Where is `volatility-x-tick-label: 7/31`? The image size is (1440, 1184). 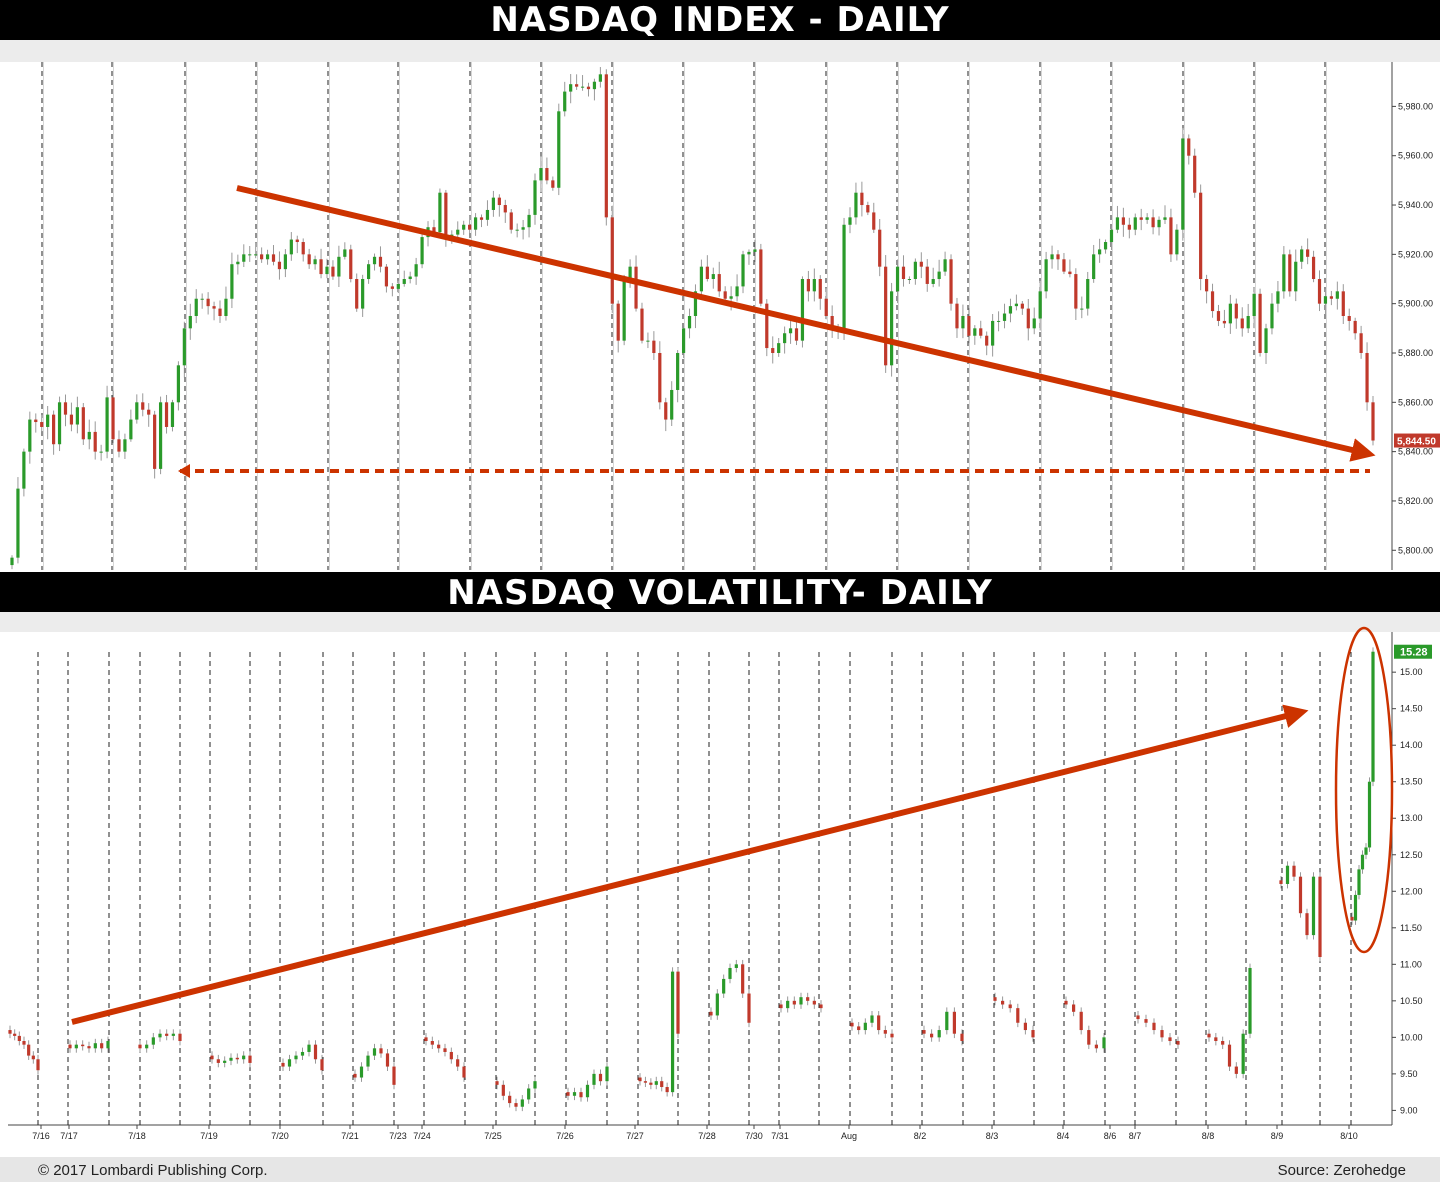
volatility-x-tick-label: 7/31 is located at coordinates (780, 1136).